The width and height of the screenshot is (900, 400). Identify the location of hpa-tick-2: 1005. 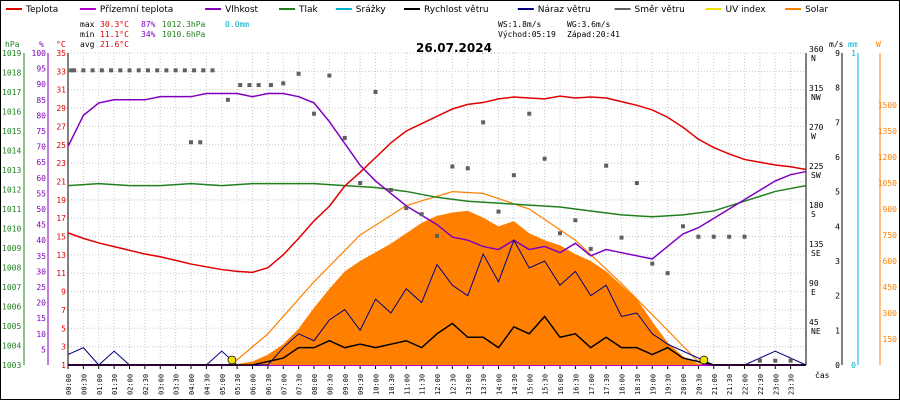
(11, 326).